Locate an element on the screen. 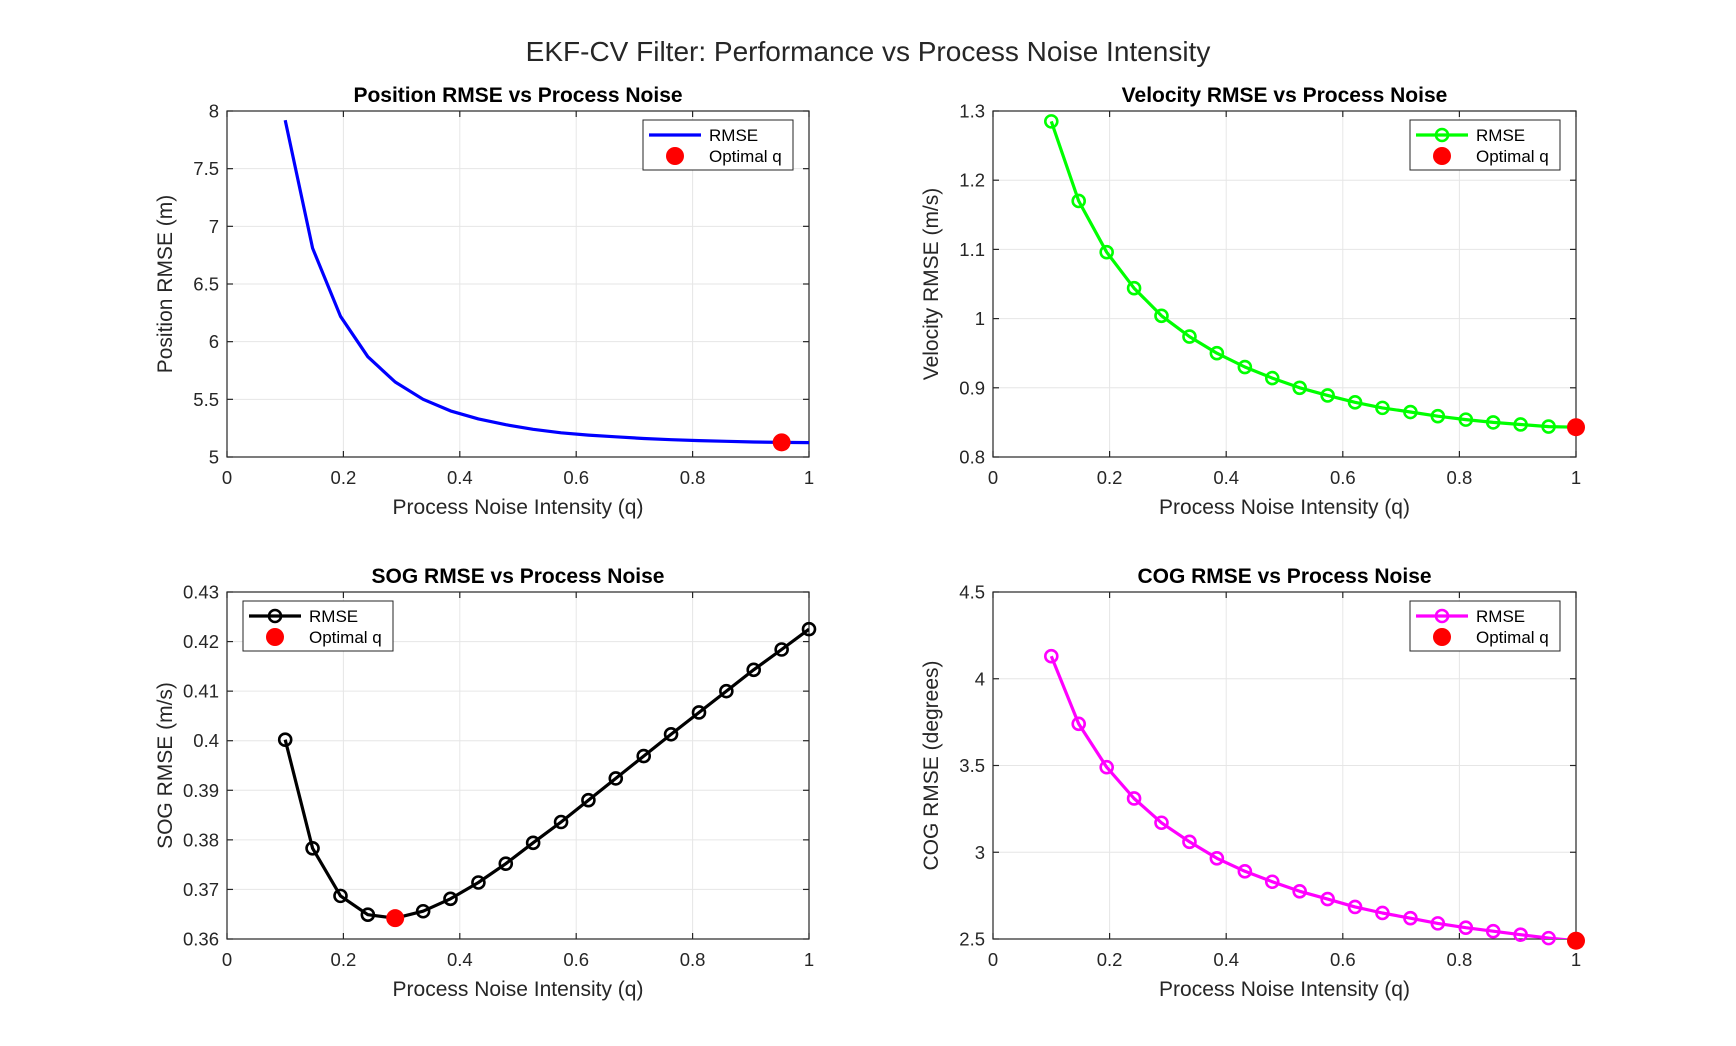 The height and width of the screenshot is (1046, 1736). y-tick-label: 7.5 is located at coordinates (206, 168).